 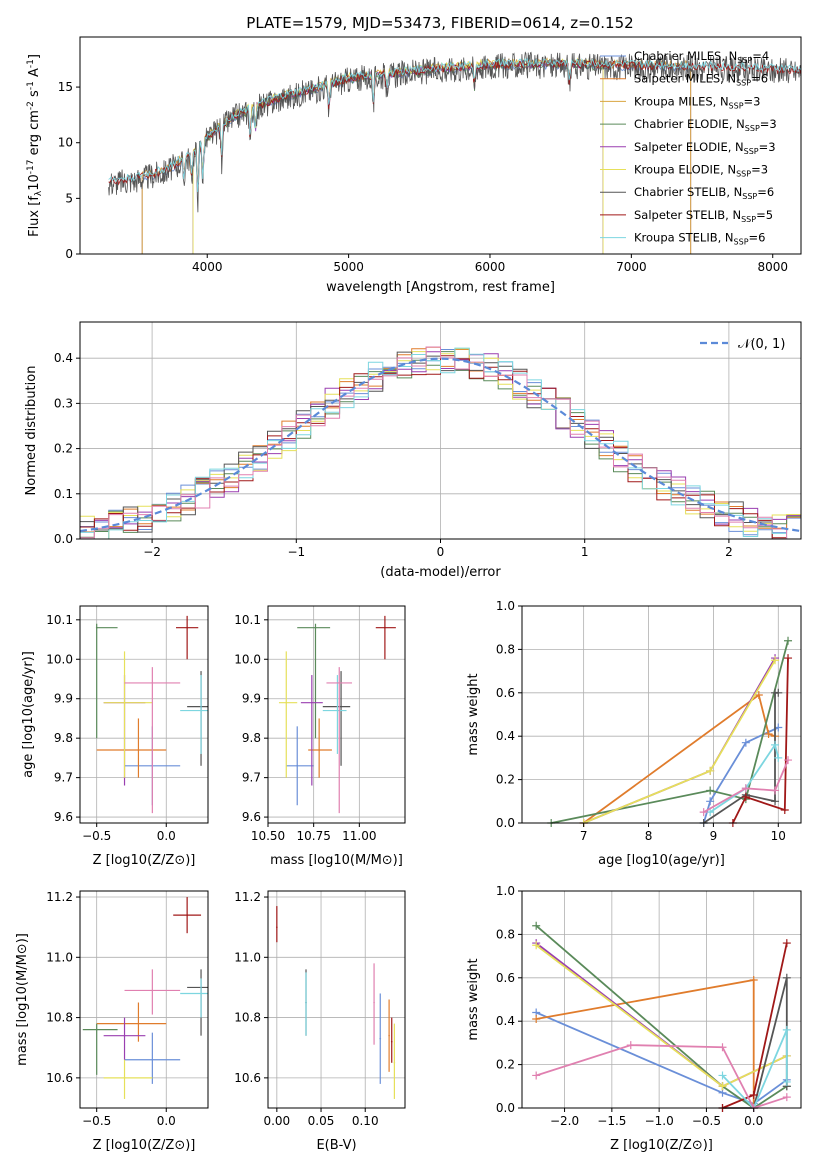 I want to click on y-tick-label: 11.0, so click(x=59, y=957).